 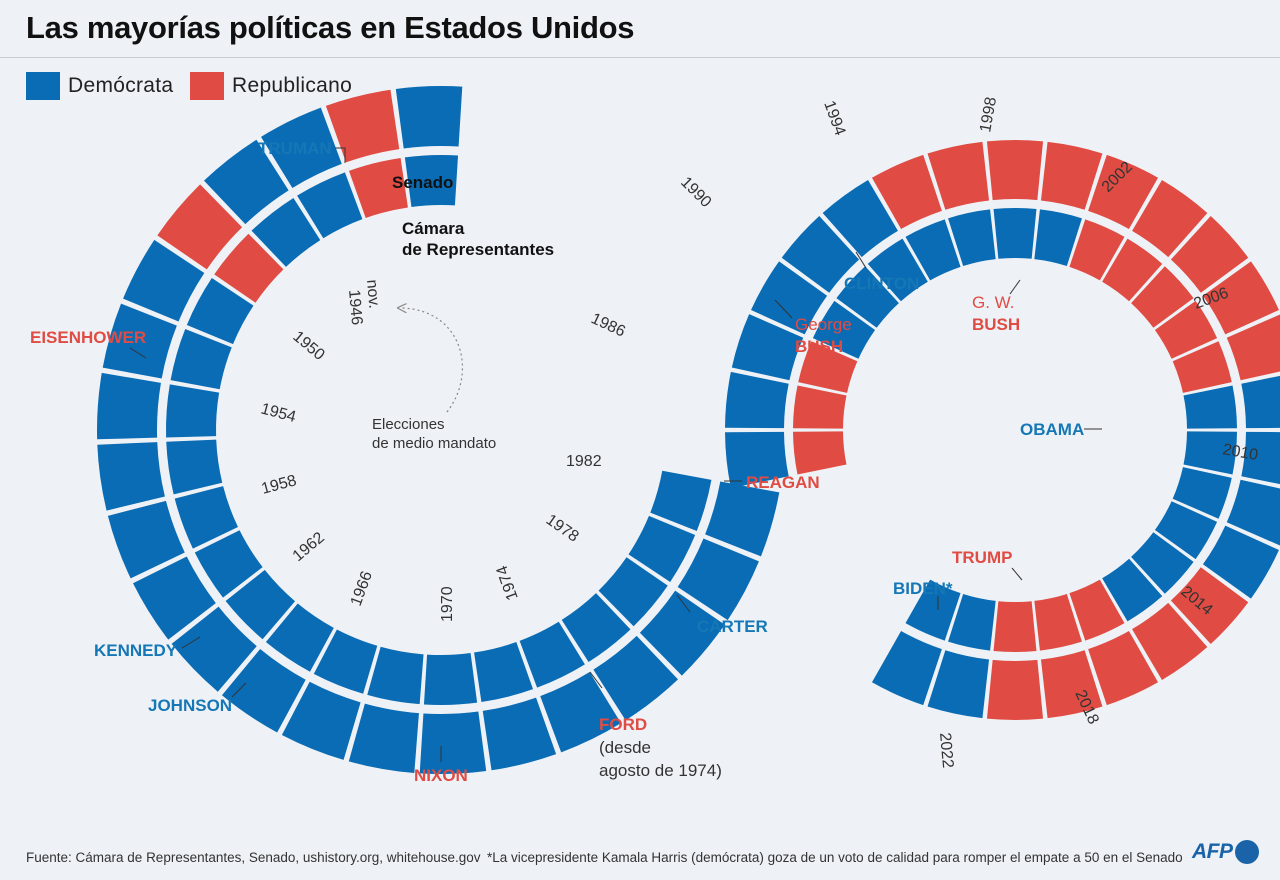 What do you see at coordinates (625, 747) in the screenshot?
I see `ford-note-1: (desde` at bounding box center [625, 747].